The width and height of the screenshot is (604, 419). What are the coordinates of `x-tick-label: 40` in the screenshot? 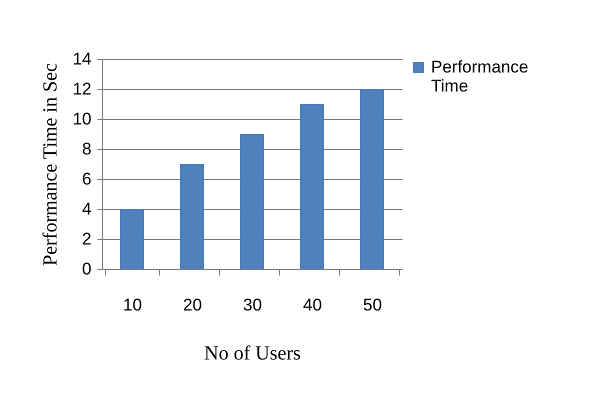 It's located at (312, 305).